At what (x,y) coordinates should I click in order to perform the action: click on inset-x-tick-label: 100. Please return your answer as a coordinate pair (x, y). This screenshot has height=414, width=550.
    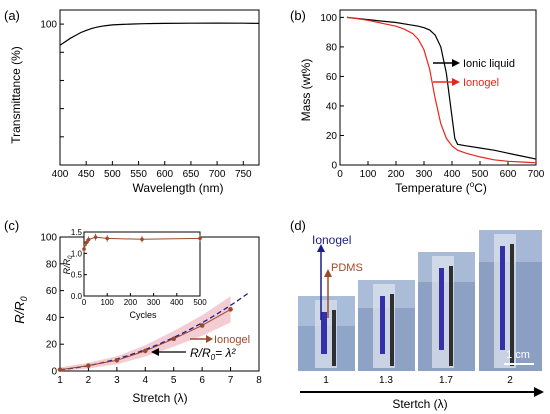
    Looking at the image, I should click on (108, 302).